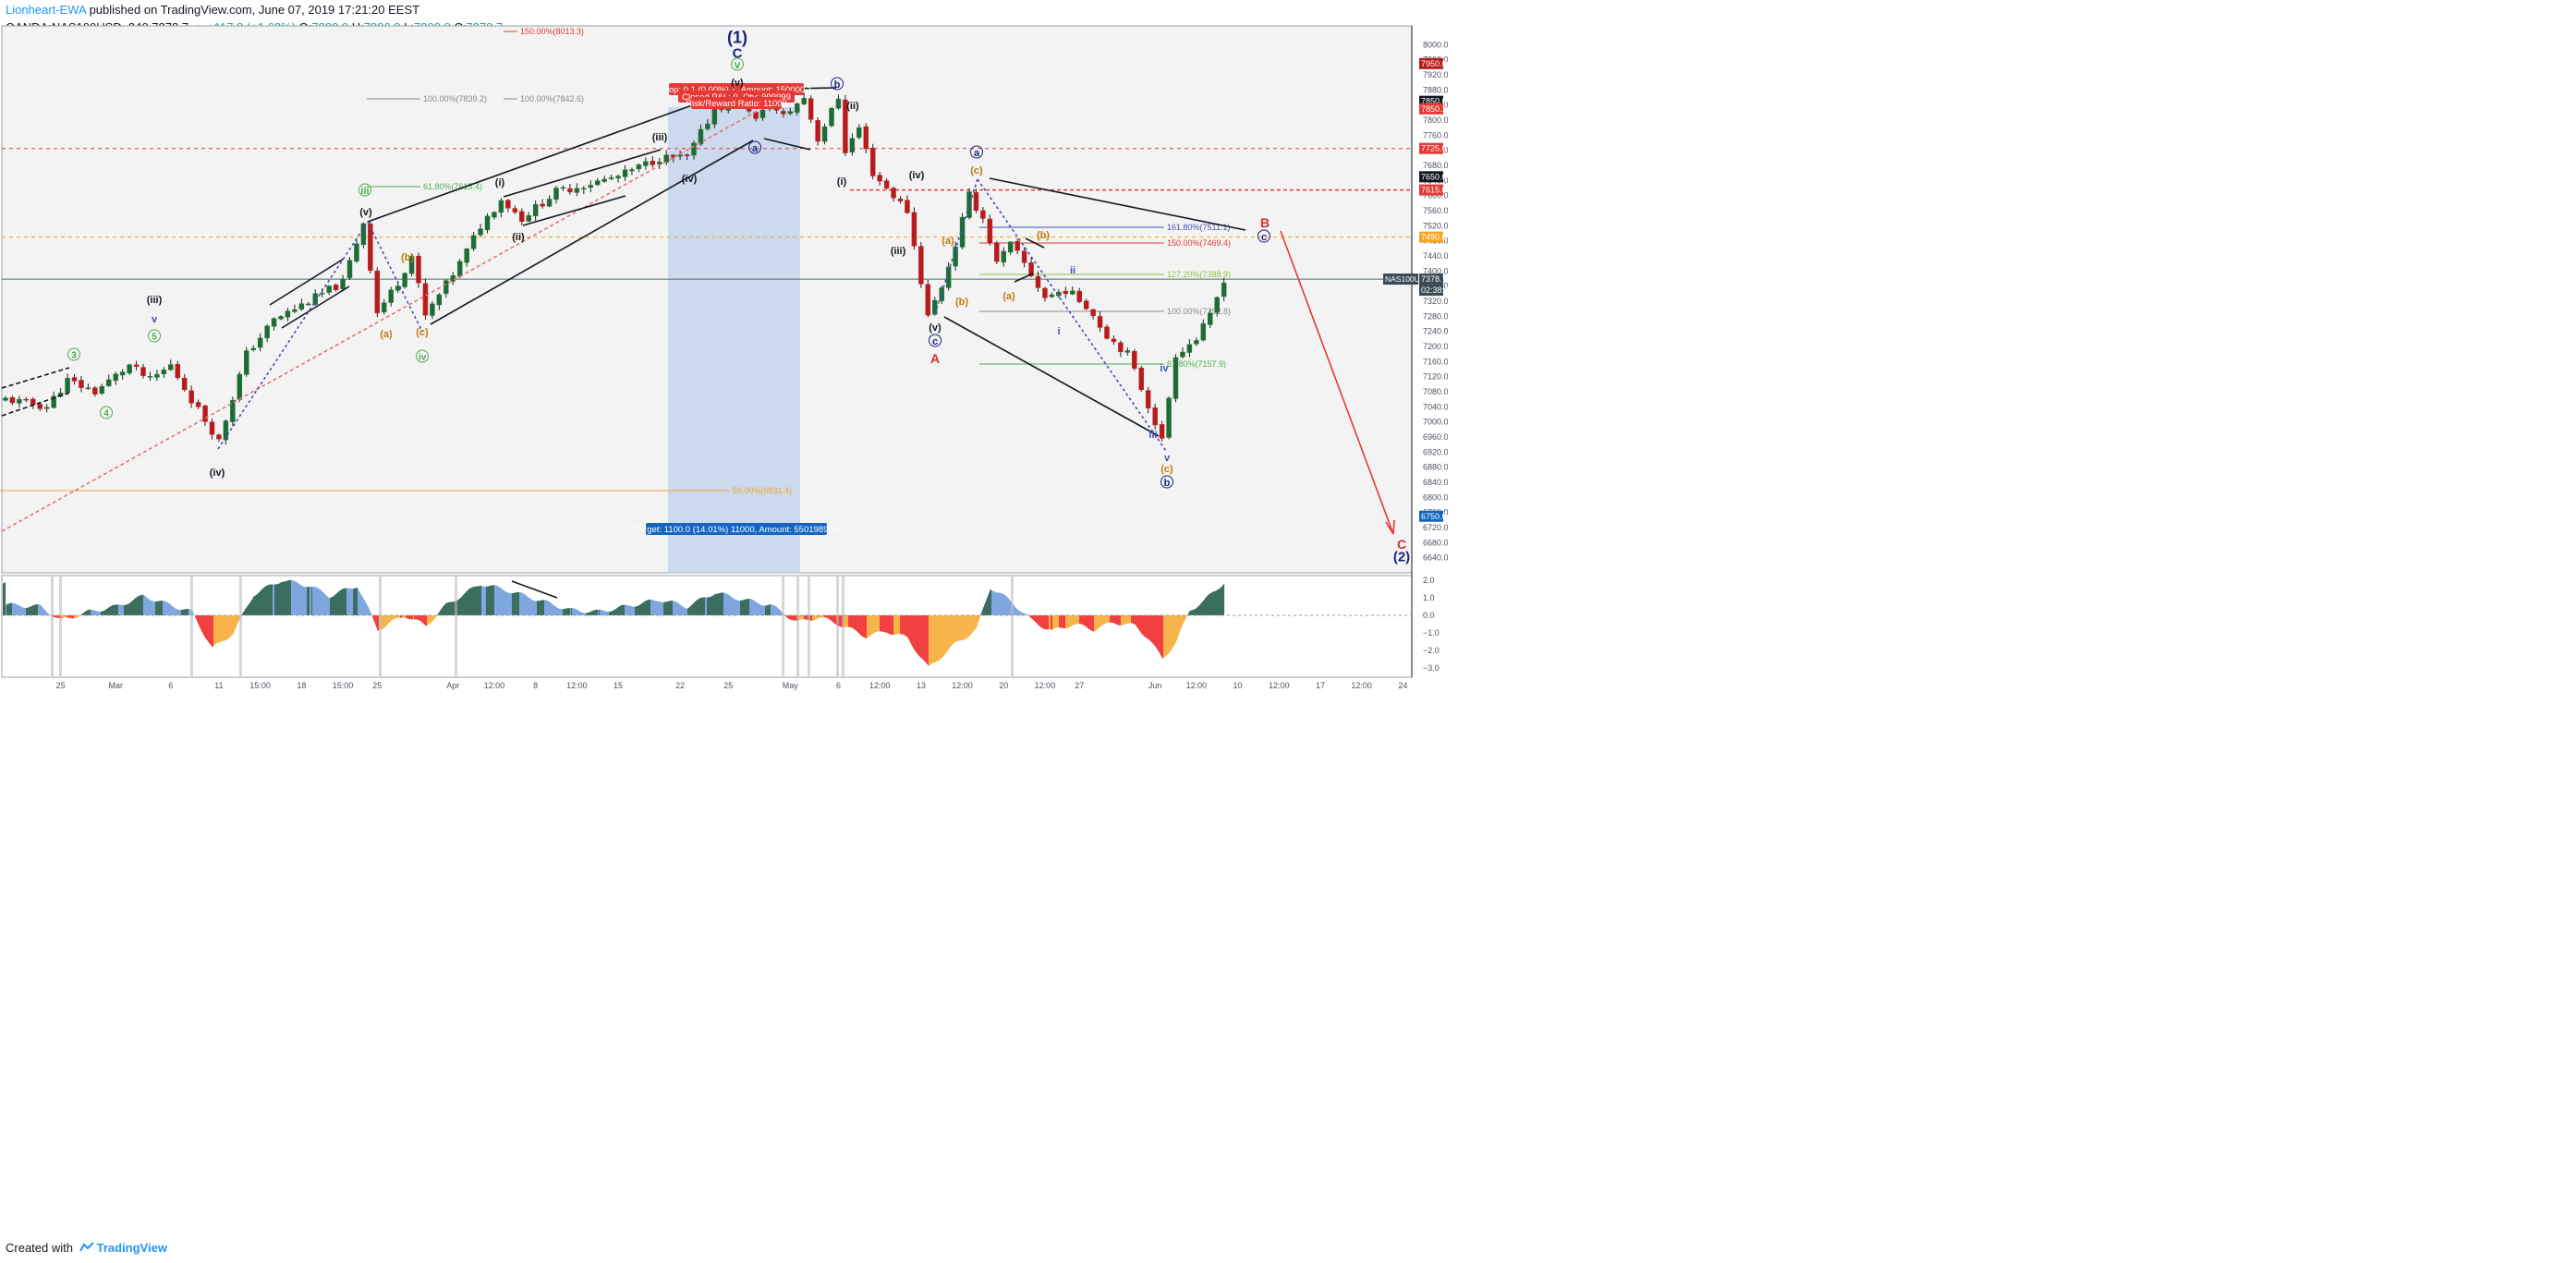  Describe the element at coordinates (1003, 685) in the screenshot. I see `time-tick-label: 20` at that location.